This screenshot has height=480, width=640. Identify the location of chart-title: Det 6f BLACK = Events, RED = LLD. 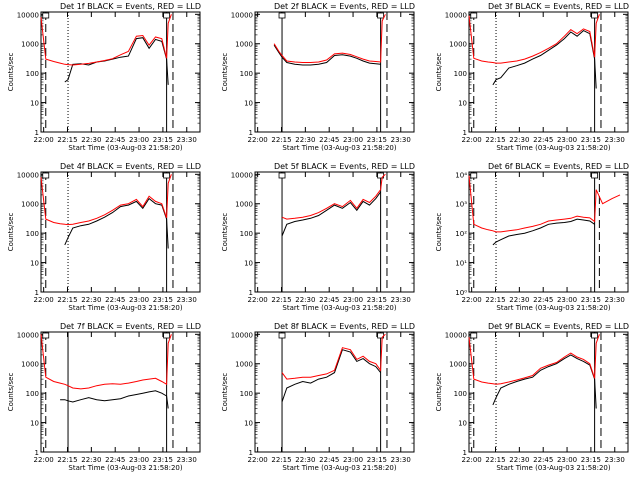
(558, 166).